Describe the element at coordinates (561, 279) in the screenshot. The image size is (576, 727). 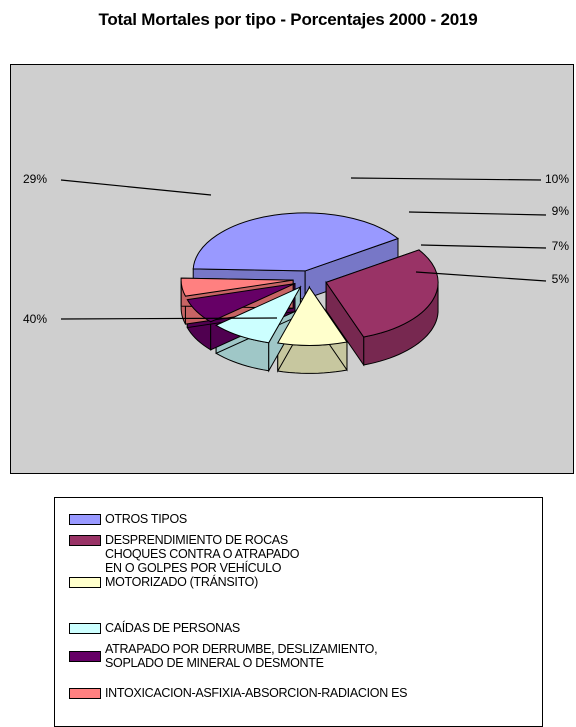
I see `data-label: 5%` at that location.